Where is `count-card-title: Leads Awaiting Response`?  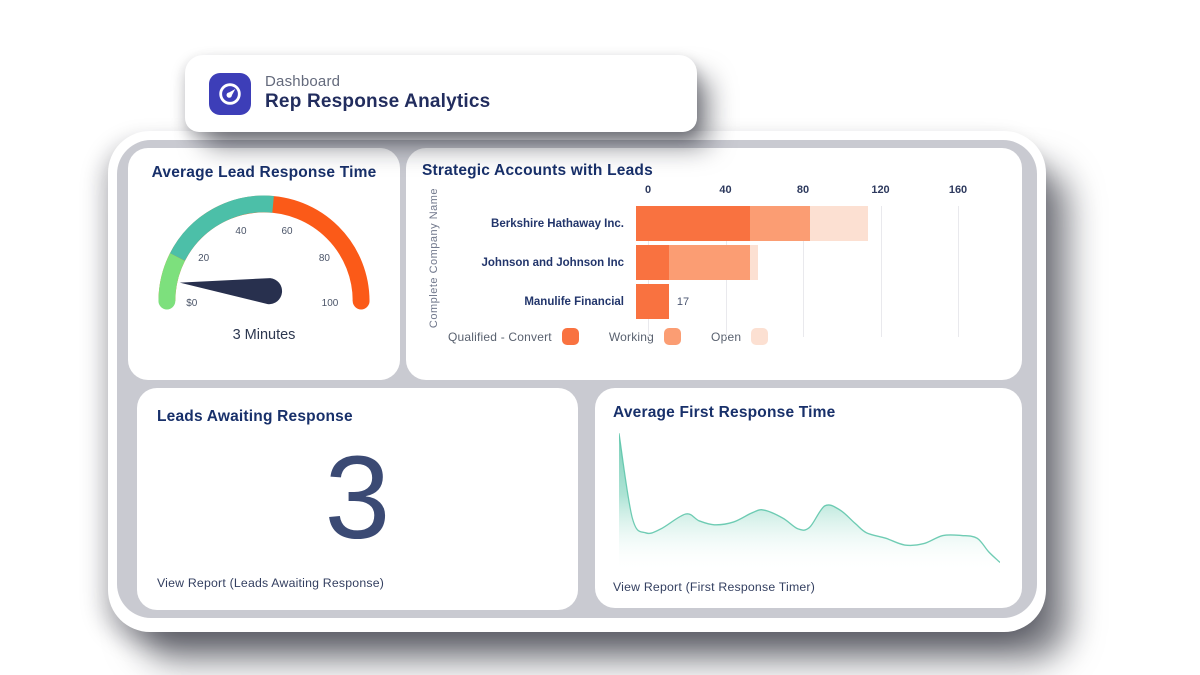 count-card-title: Leads Awaiting Response is located at coordinates (255, 416).